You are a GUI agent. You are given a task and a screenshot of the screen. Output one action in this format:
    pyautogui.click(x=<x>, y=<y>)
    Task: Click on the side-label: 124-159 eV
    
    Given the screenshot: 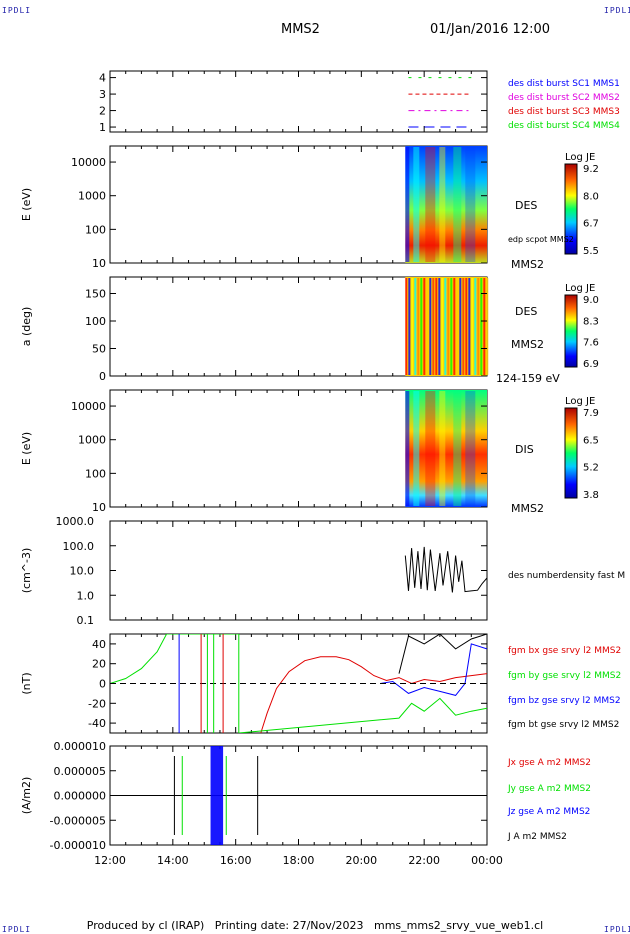 What is the action you would take?
    pyautogui.click(x=528, y=378)
    